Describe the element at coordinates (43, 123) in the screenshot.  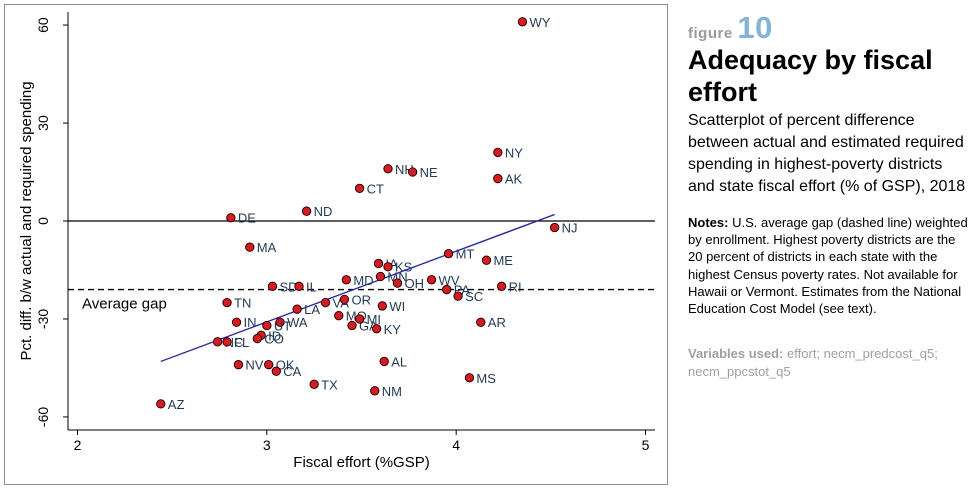
I see `y-tick-label: 30` at that location.